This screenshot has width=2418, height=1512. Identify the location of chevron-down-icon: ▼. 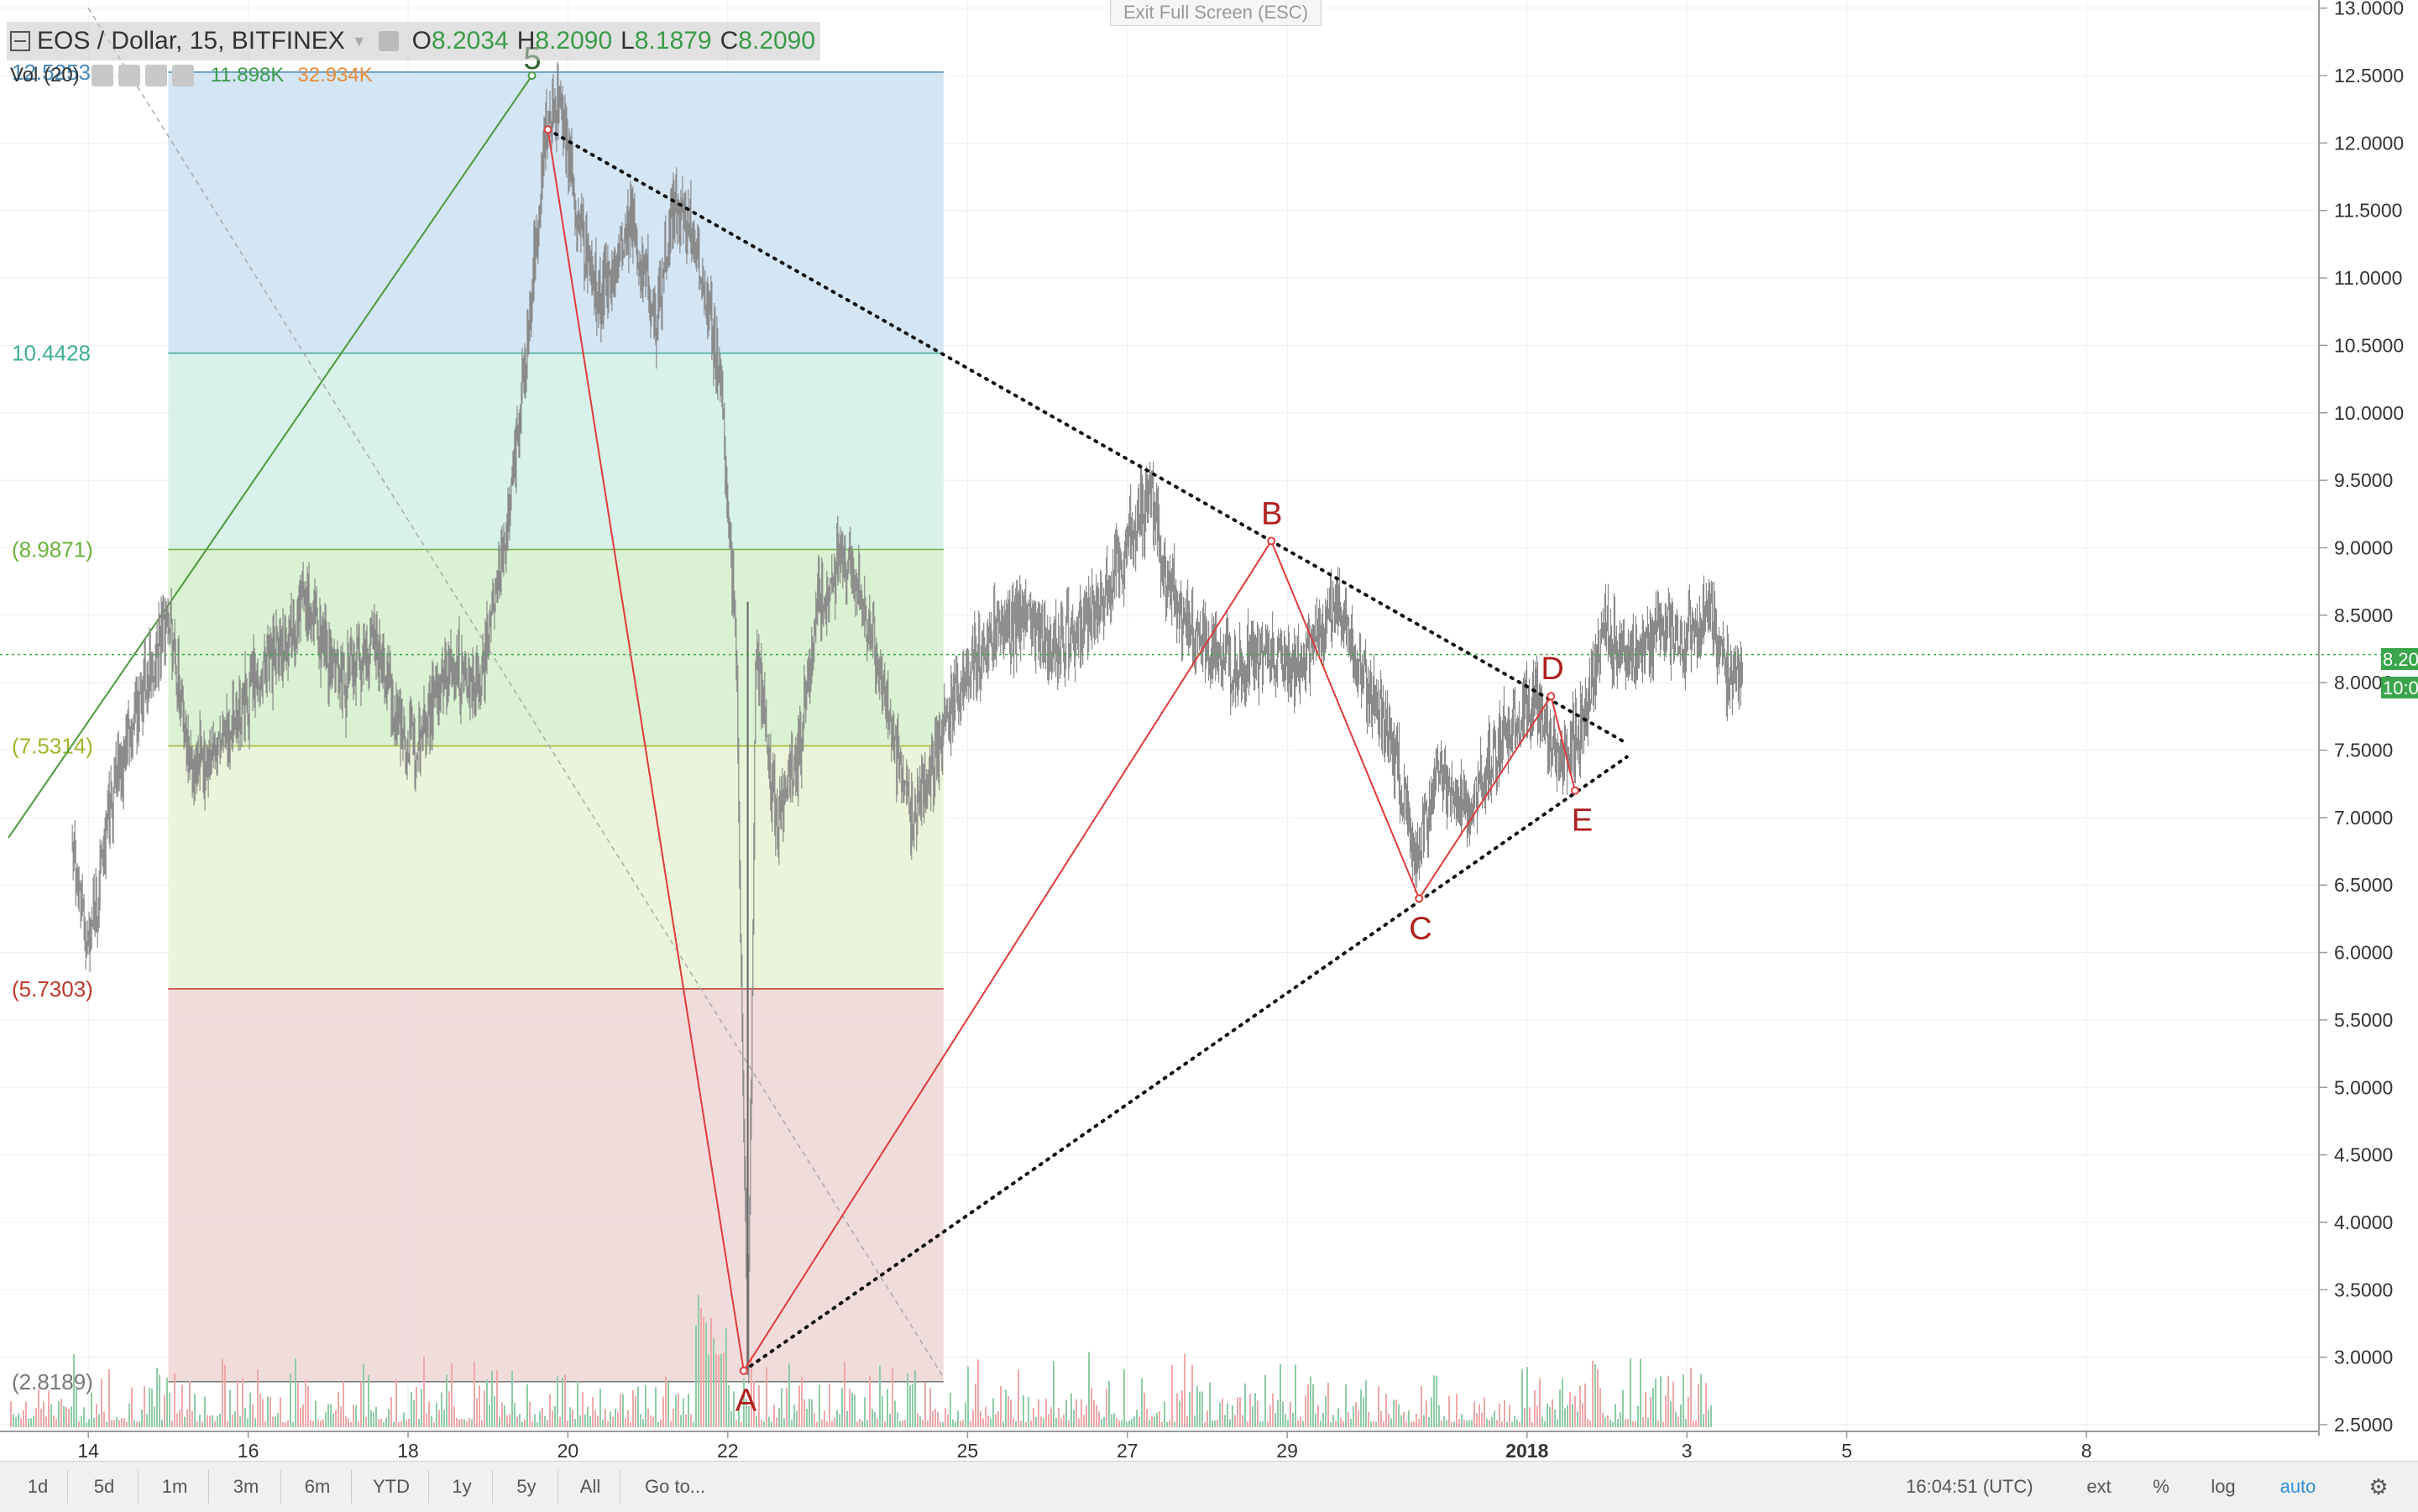
(359, 41).